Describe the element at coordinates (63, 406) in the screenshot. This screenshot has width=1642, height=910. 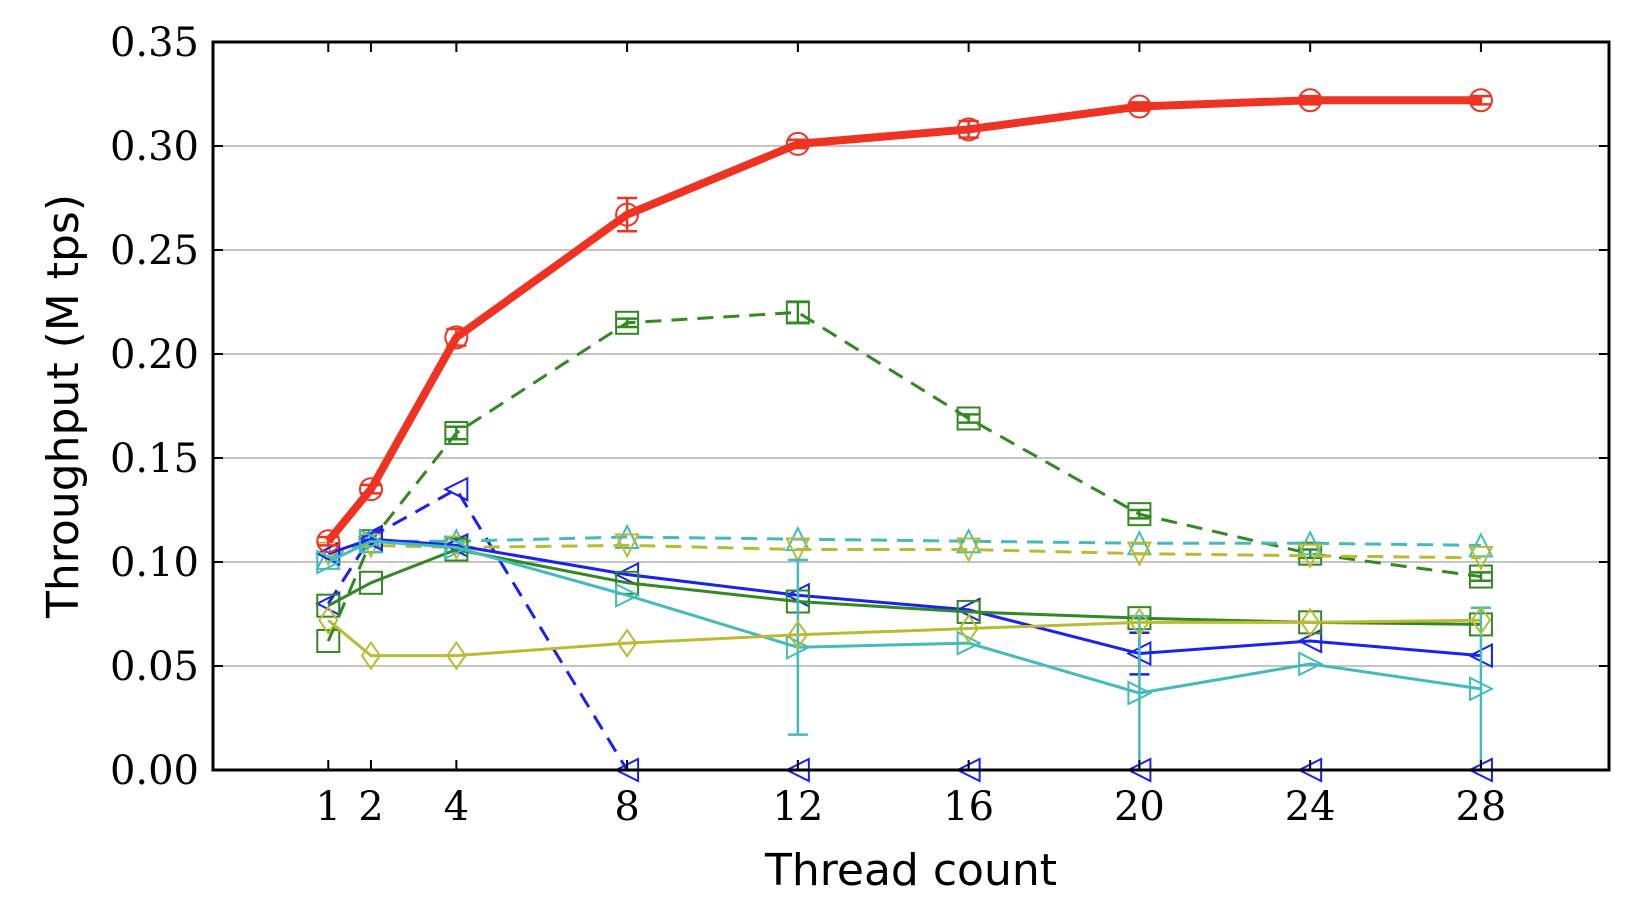
I see `y-axis-label: Throughput (M tps)` at that location.